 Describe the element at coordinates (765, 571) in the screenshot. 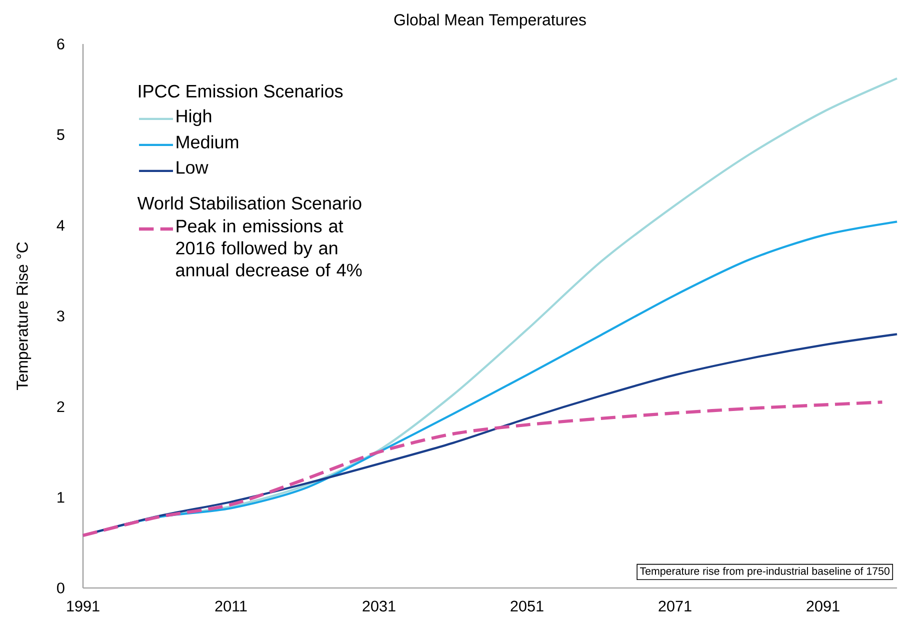

I see `annotation: Temperature rise from pre-industrial baseline of 1750` at that location.